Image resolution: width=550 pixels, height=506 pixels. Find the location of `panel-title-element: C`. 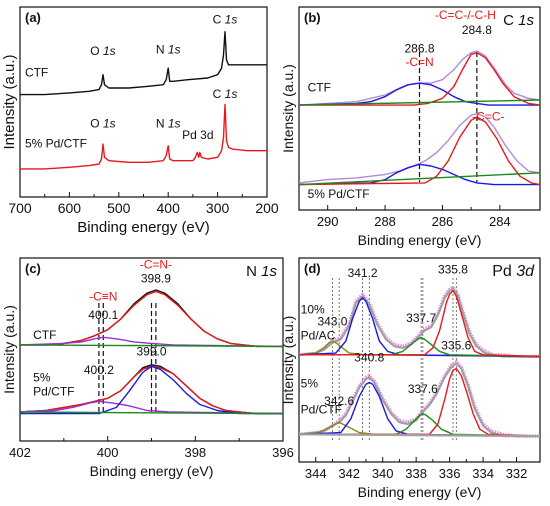

panel-title-element: C is located at coordinates (510, 20).